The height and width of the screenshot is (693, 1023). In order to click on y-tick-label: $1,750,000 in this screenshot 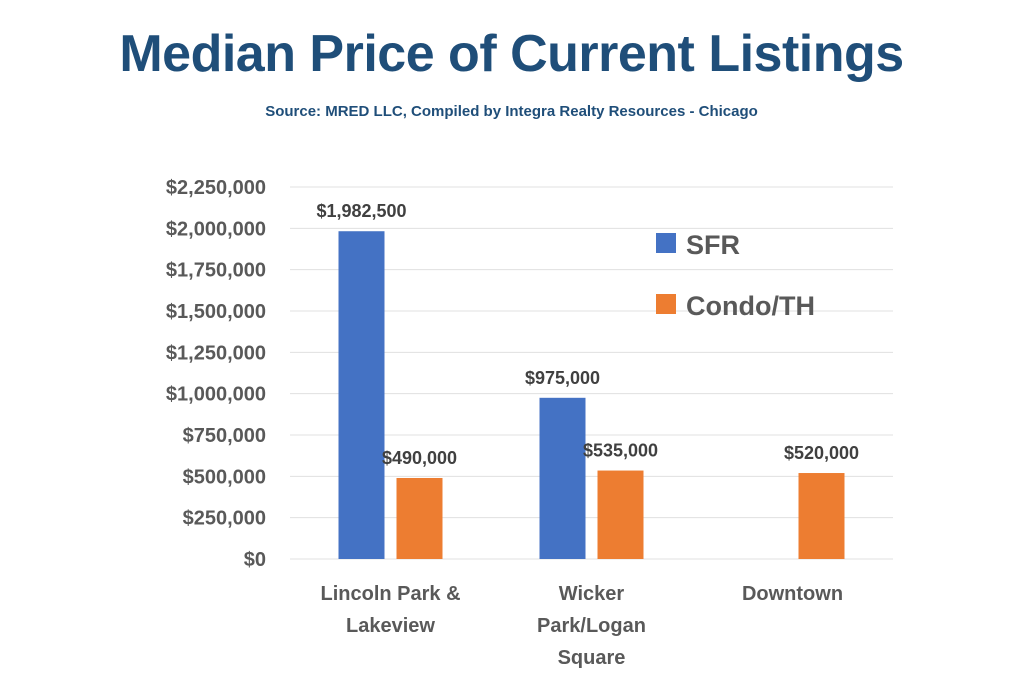, I will do `click(216, 271)`.